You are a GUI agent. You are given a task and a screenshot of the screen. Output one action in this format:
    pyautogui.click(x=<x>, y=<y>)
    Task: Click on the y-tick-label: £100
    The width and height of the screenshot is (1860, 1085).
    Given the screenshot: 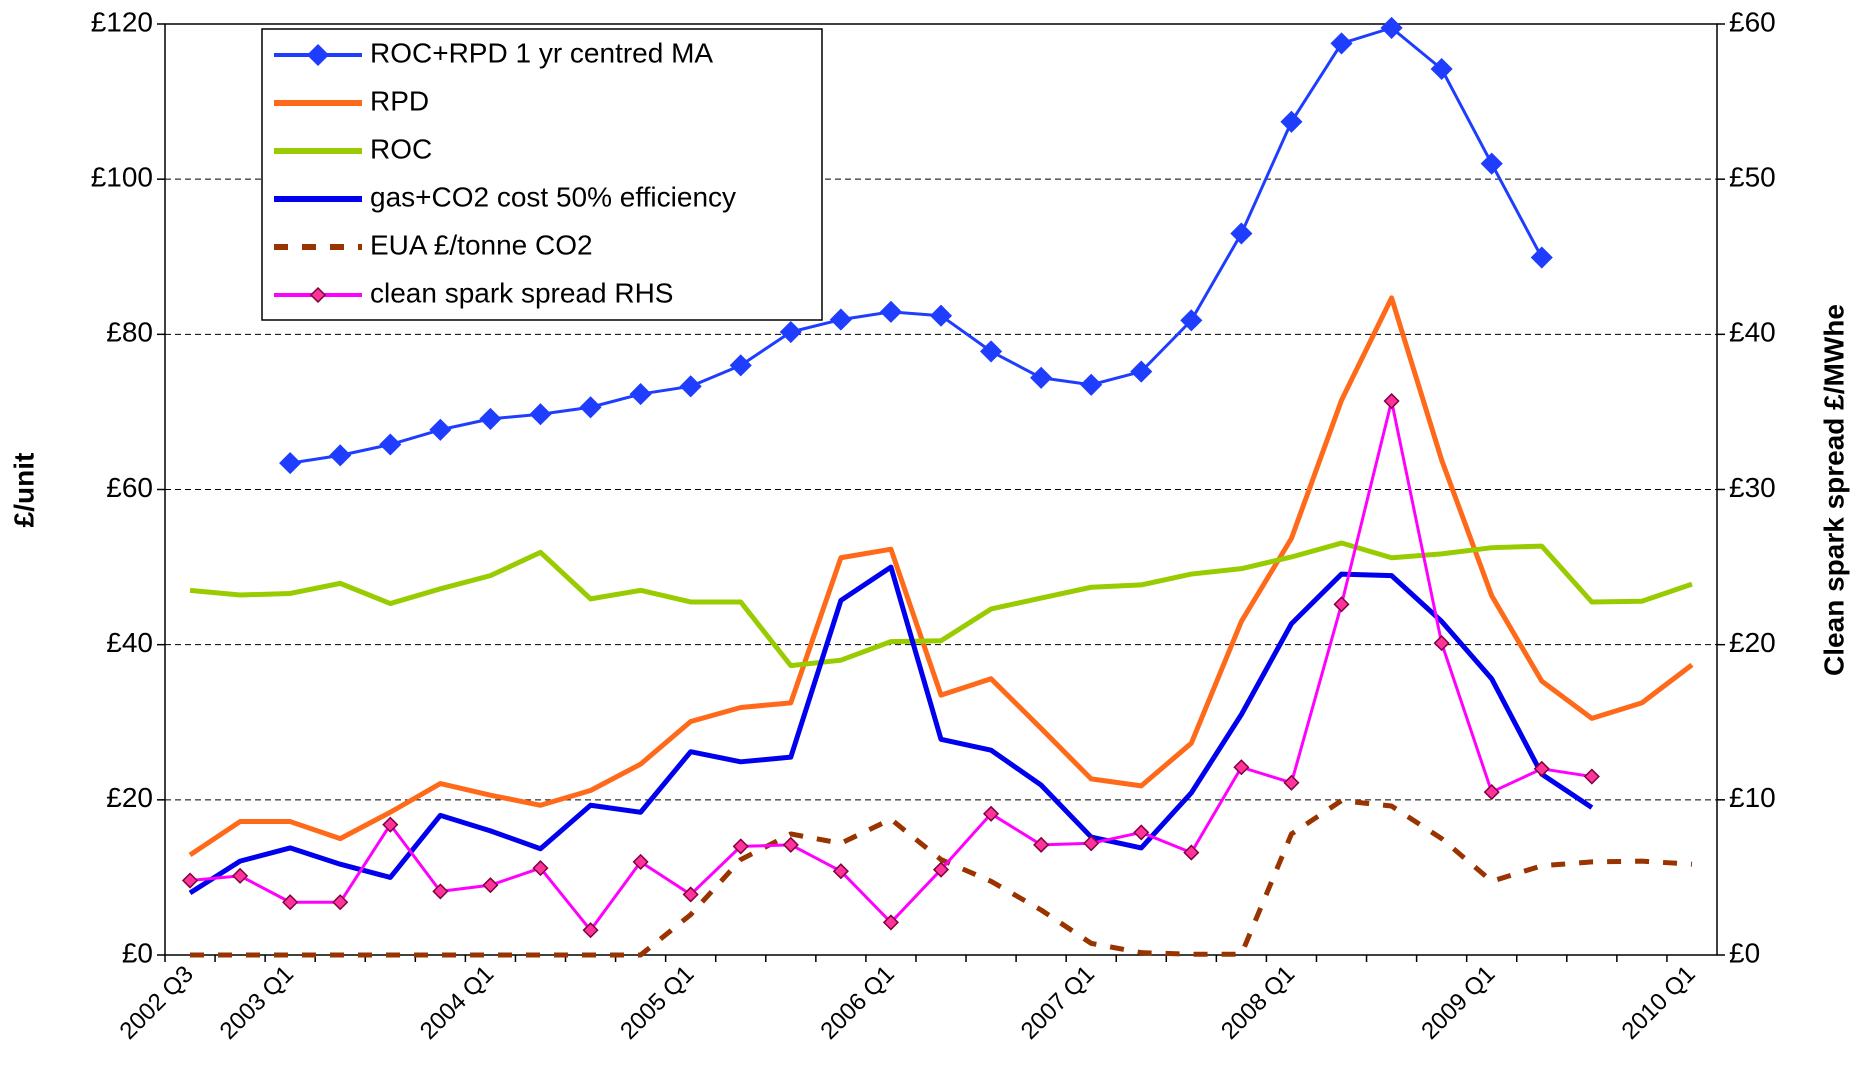 What is the action you would take?
    pyautogui.click(x=122, y=177)
    